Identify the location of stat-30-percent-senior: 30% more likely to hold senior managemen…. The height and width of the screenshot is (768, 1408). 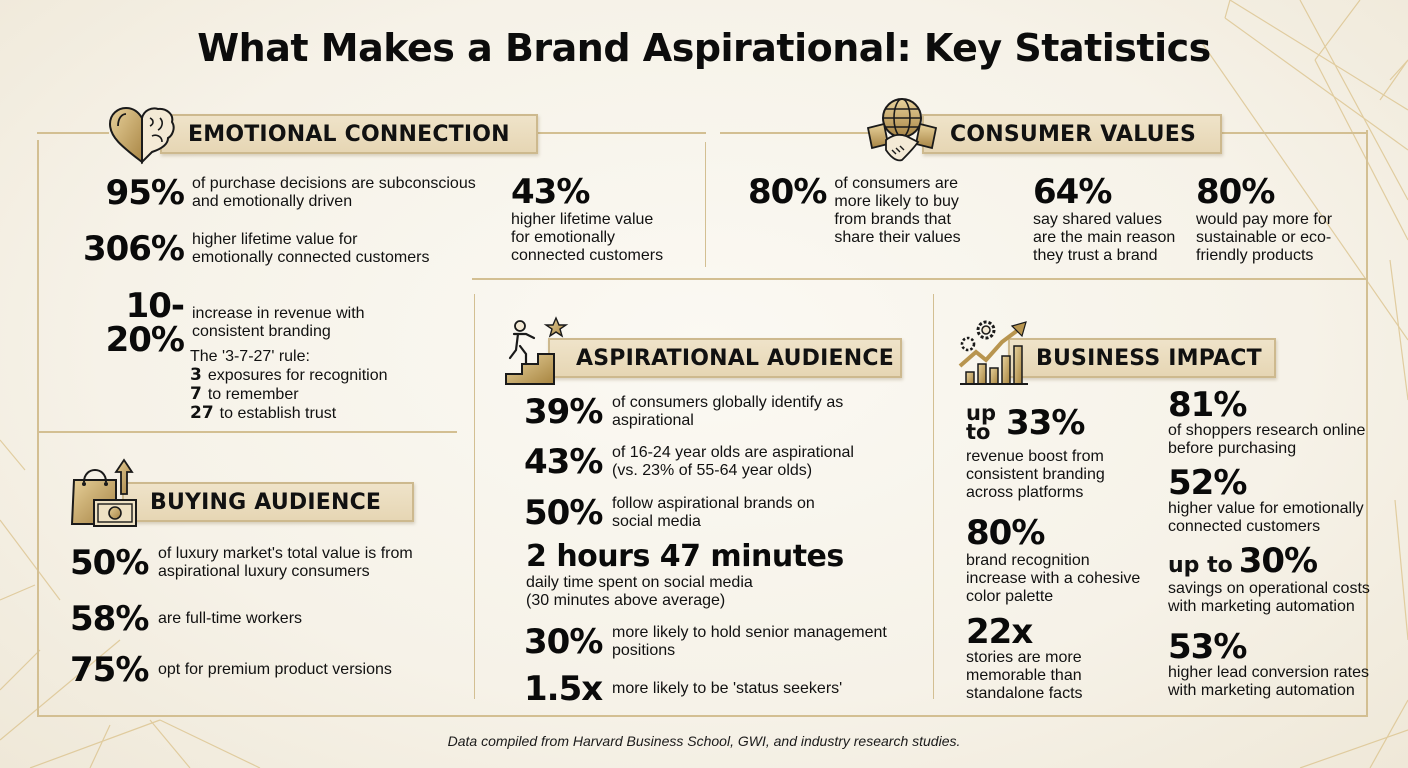
(705, 642).